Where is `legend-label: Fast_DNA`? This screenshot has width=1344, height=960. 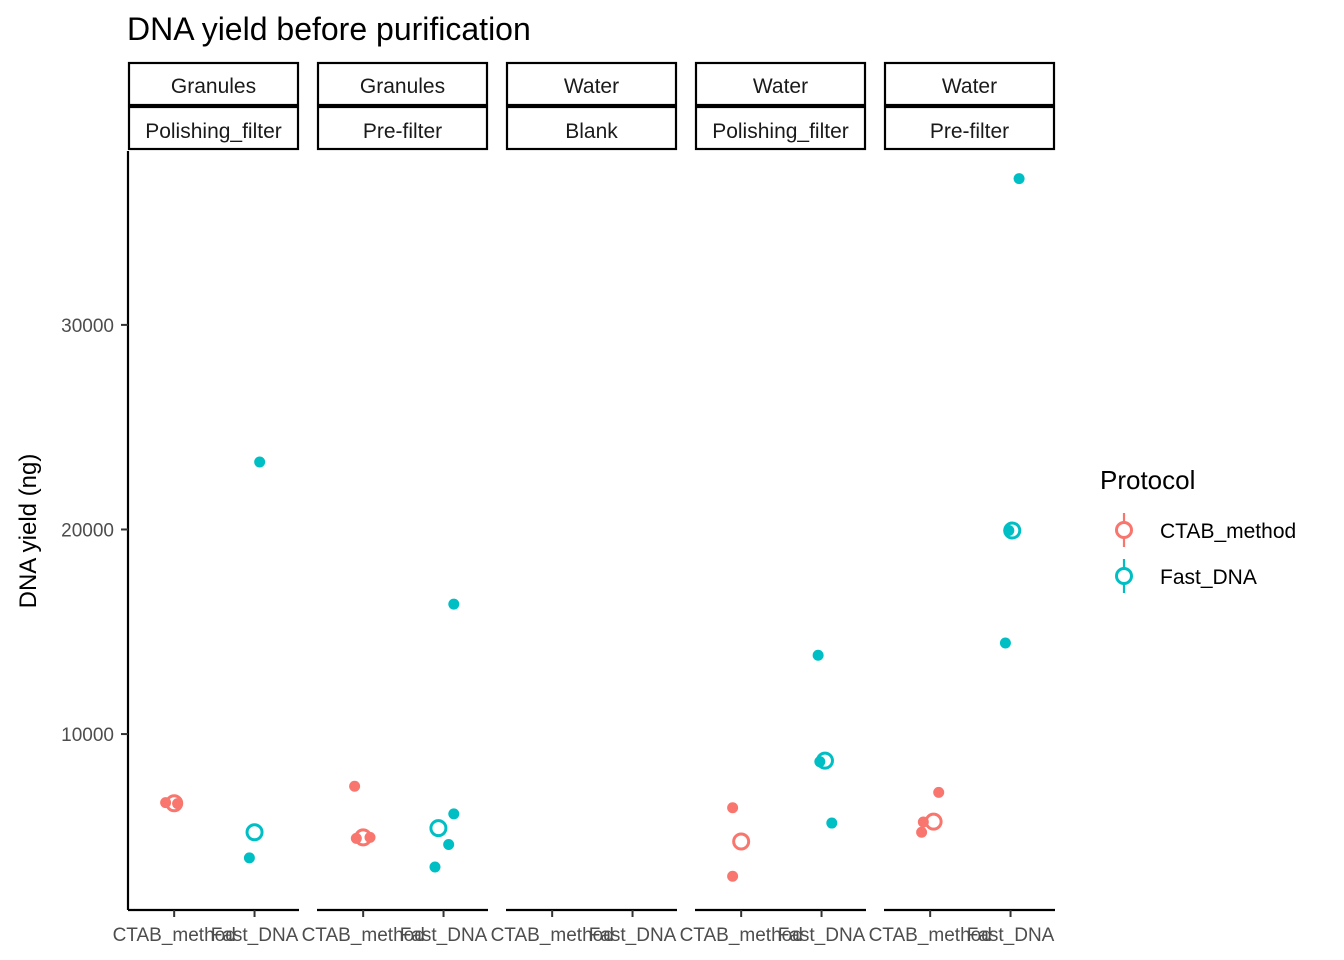 legend-label: Fast_DNA is located at coordinates (1208, 577).